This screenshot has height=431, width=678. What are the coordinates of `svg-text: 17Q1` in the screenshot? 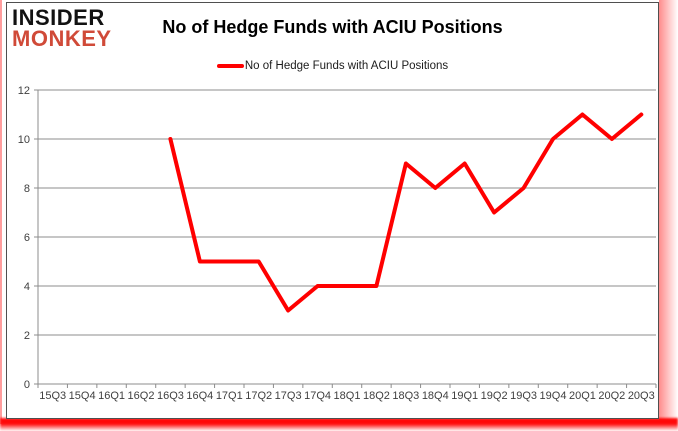 It's located at (229, 396).